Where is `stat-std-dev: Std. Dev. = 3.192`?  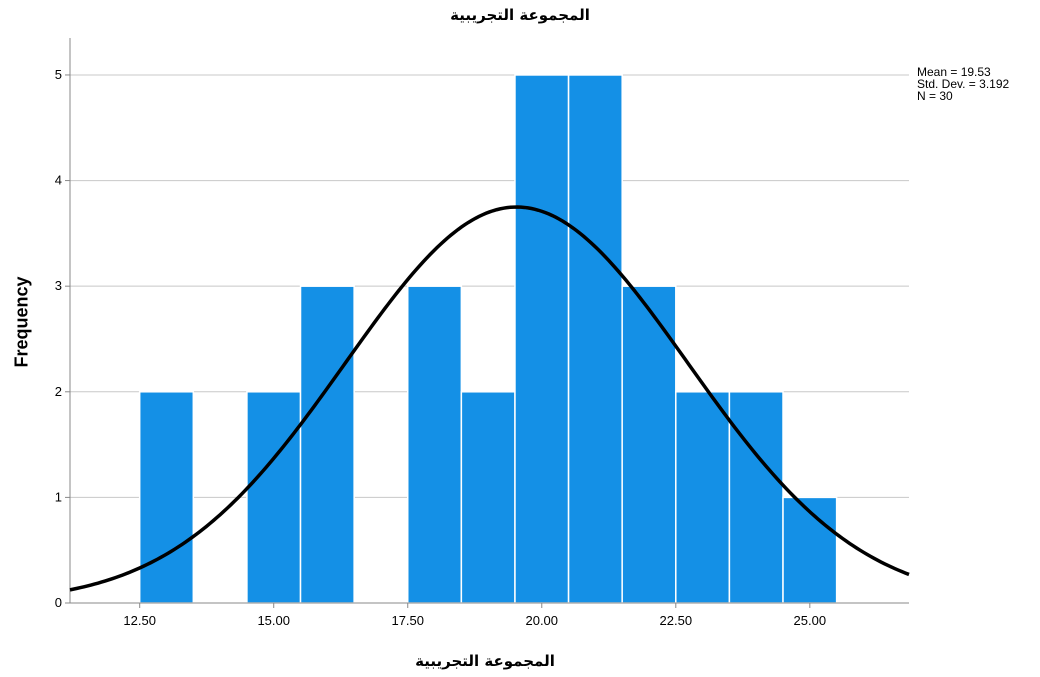
stat-std-dev: Std. Dev. = 3.192 is located at coordinates (963, 84).